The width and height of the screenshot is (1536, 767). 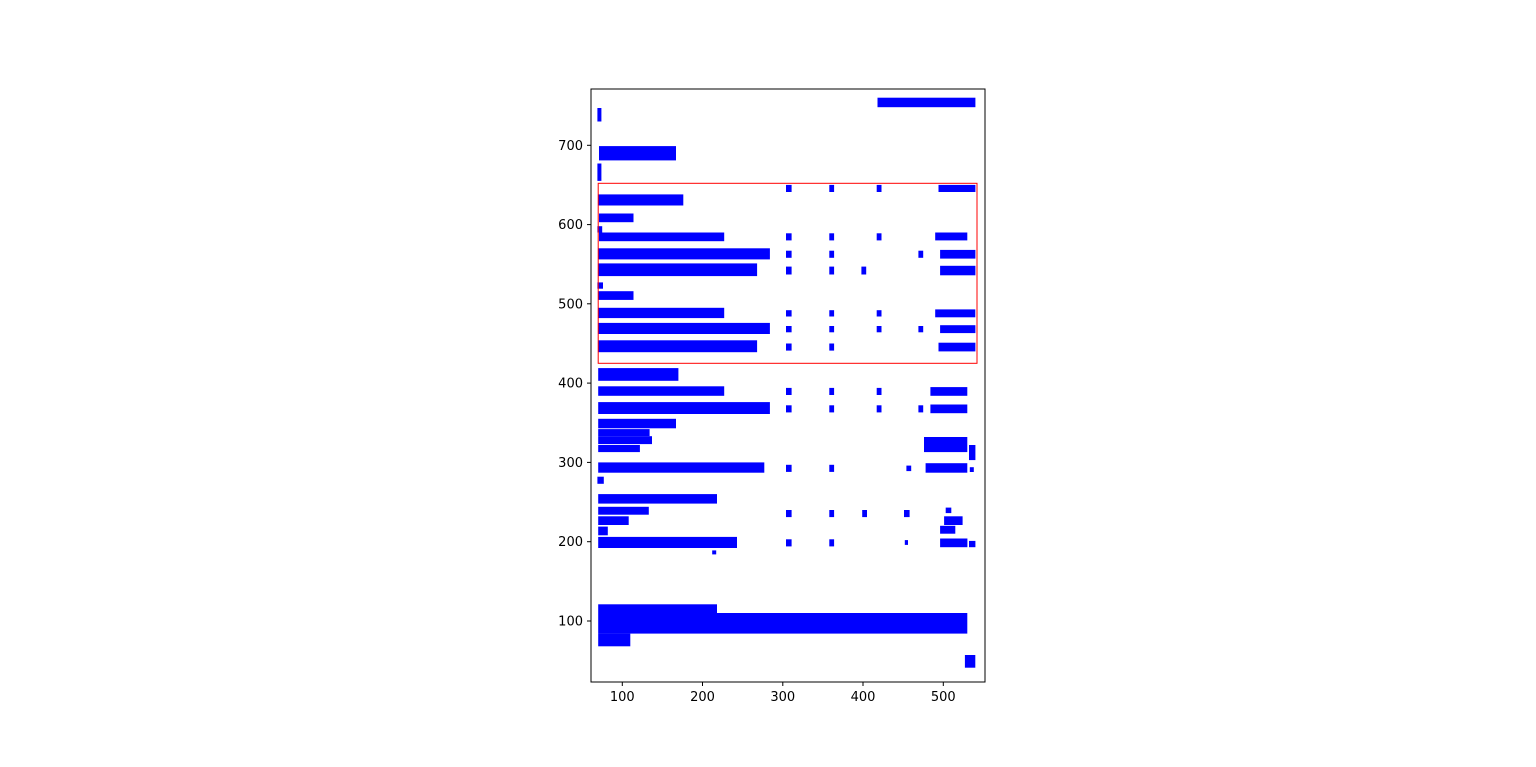 I want to click on y-tick-label: 100, so click(x=570, y=622).